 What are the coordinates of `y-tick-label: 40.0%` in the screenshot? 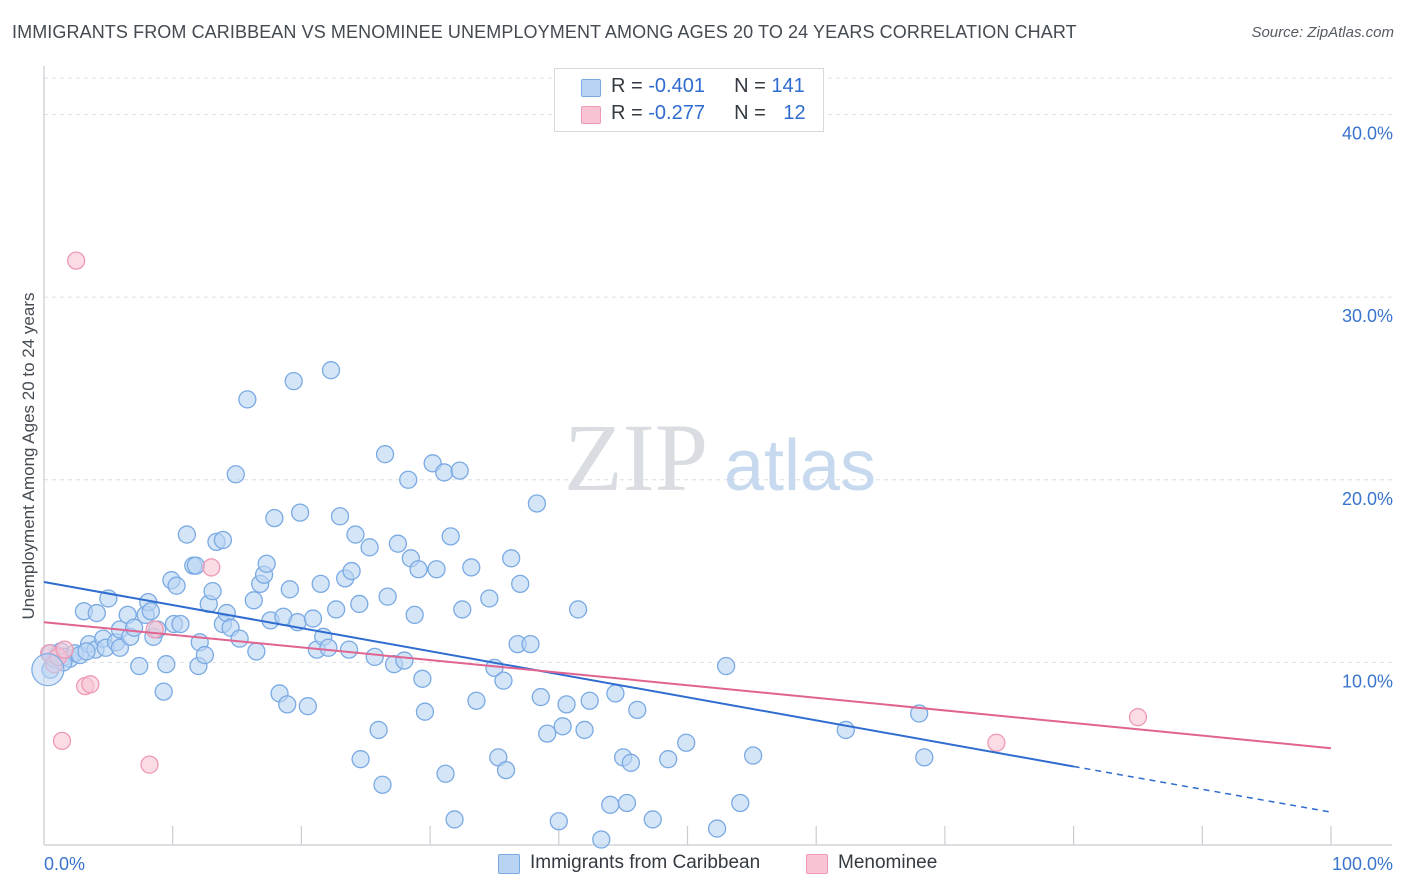 It's located at (1367, 134).